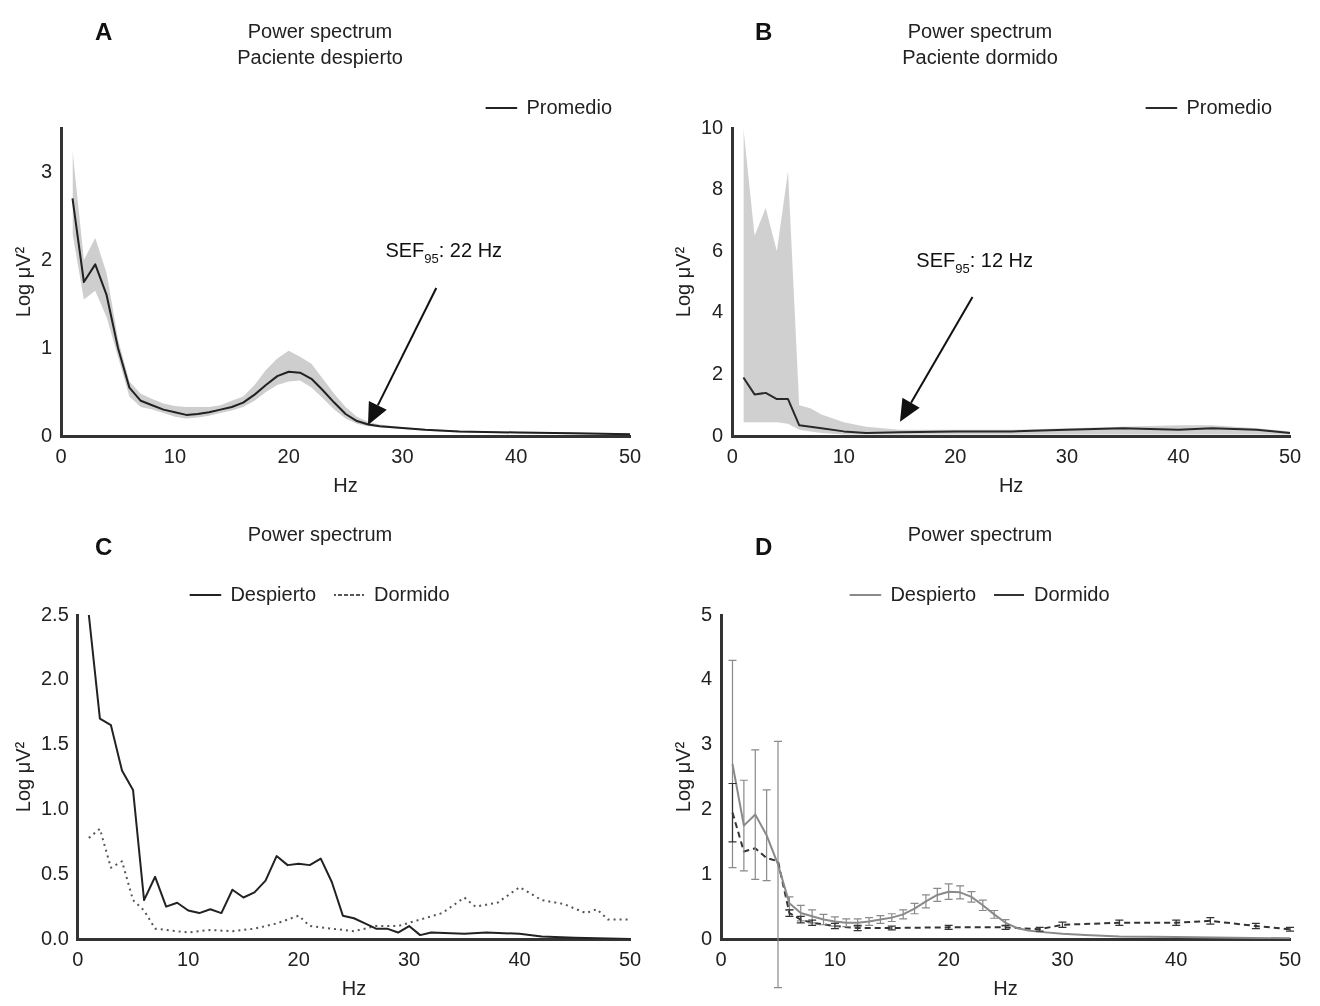  I want to click on chart-subtitle: Paciente despierto, so click(320, 56).